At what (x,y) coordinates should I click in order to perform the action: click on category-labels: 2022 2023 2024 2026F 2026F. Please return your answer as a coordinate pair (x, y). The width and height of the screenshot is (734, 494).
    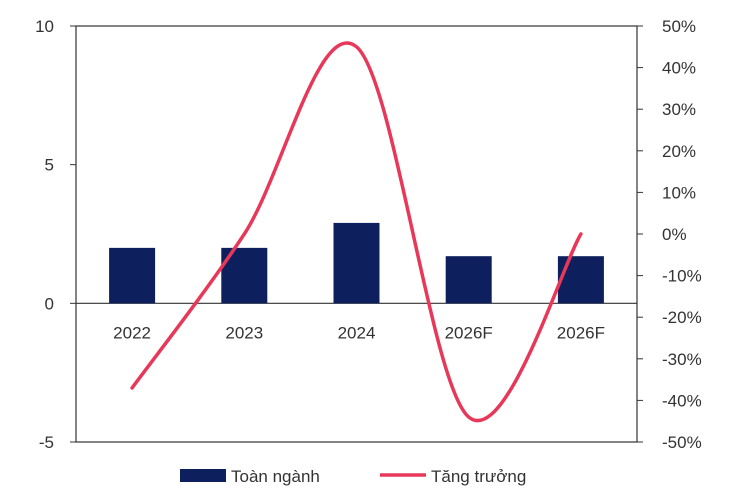
    Looking at the image, I should click on (359, 332).